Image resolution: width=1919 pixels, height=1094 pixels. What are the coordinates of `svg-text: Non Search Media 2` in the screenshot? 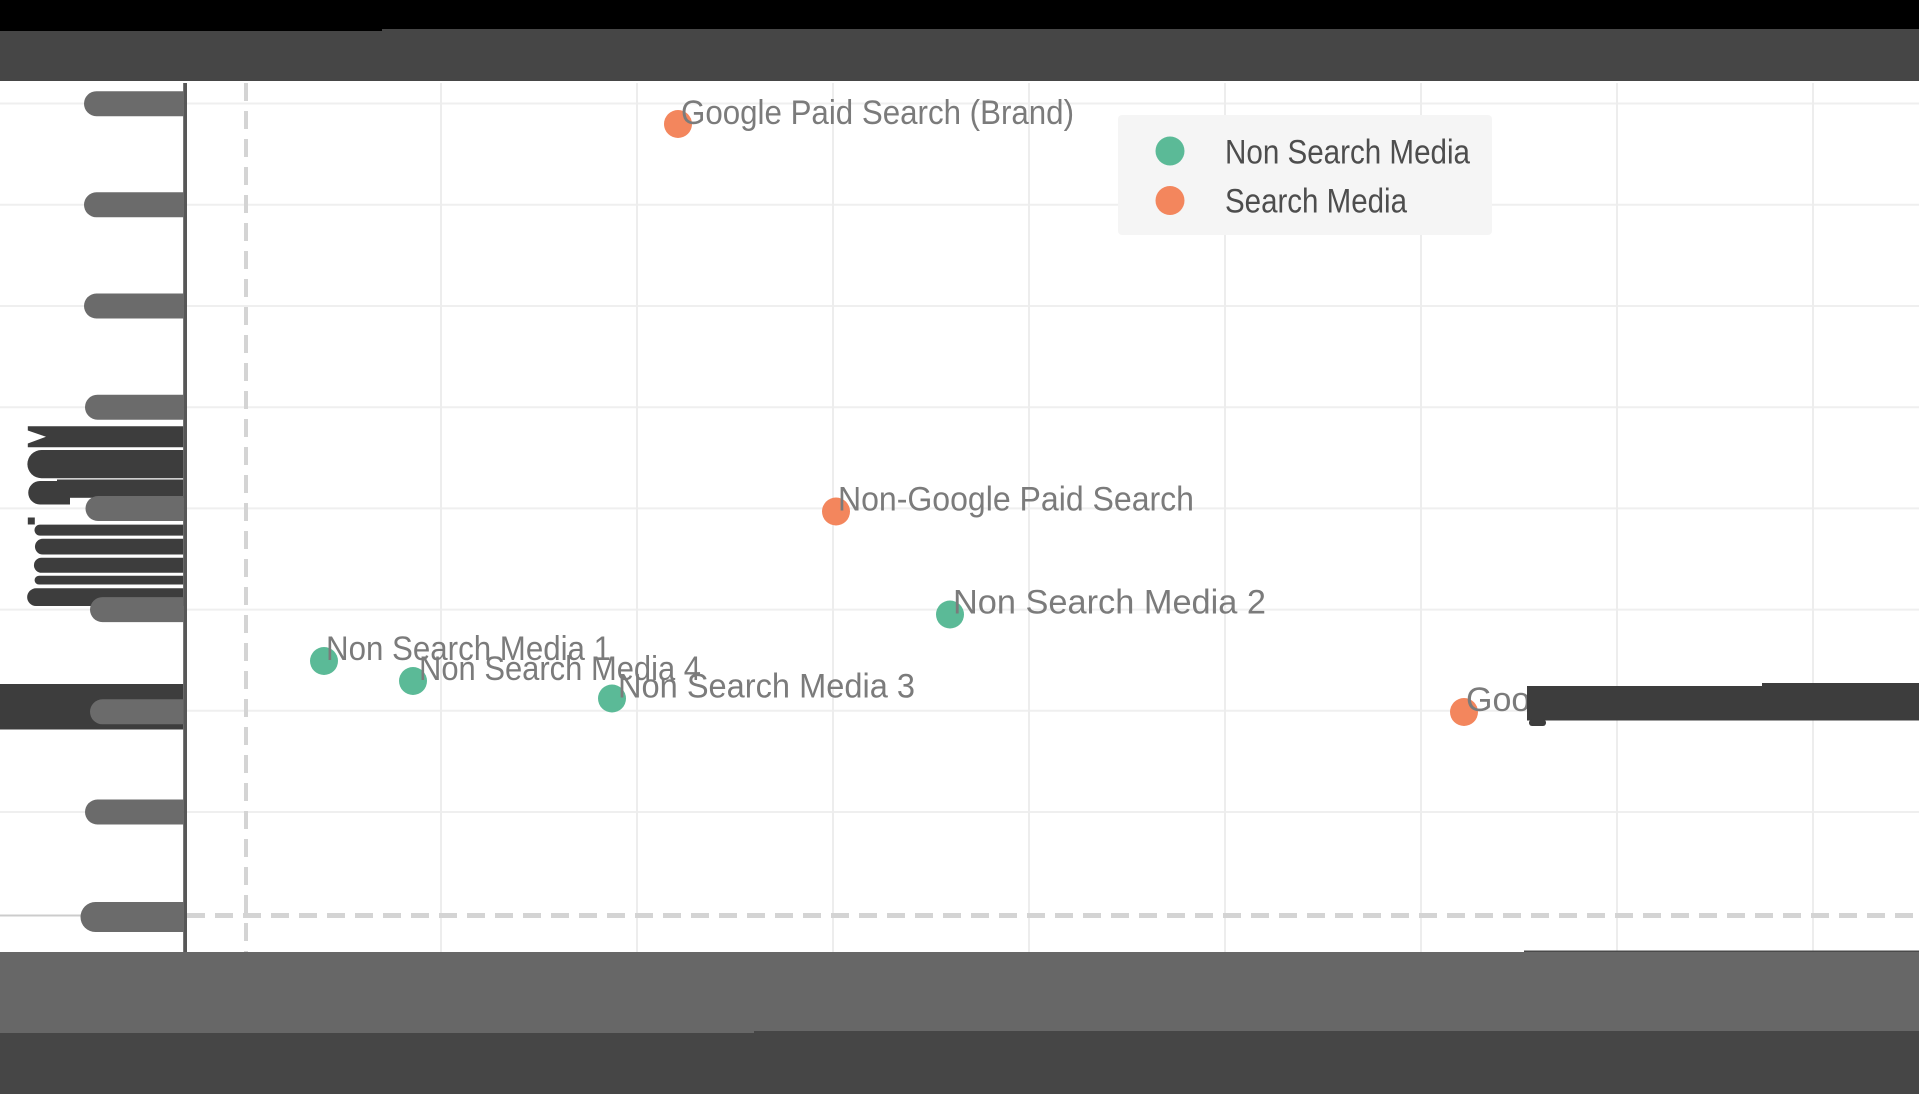 It's located at (1109, 603).